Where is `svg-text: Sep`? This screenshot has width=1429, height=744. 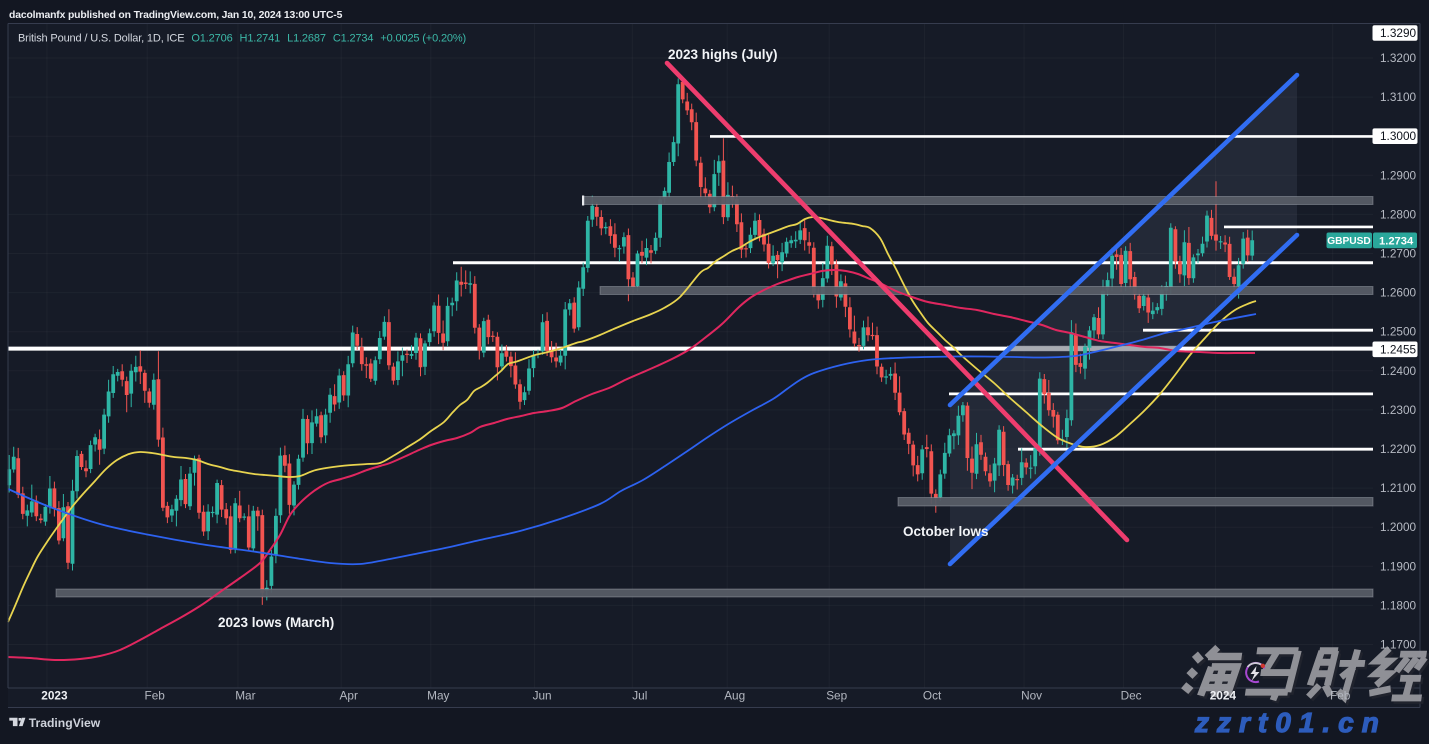 svg-text: Sep is located at coordinates (836, 696).